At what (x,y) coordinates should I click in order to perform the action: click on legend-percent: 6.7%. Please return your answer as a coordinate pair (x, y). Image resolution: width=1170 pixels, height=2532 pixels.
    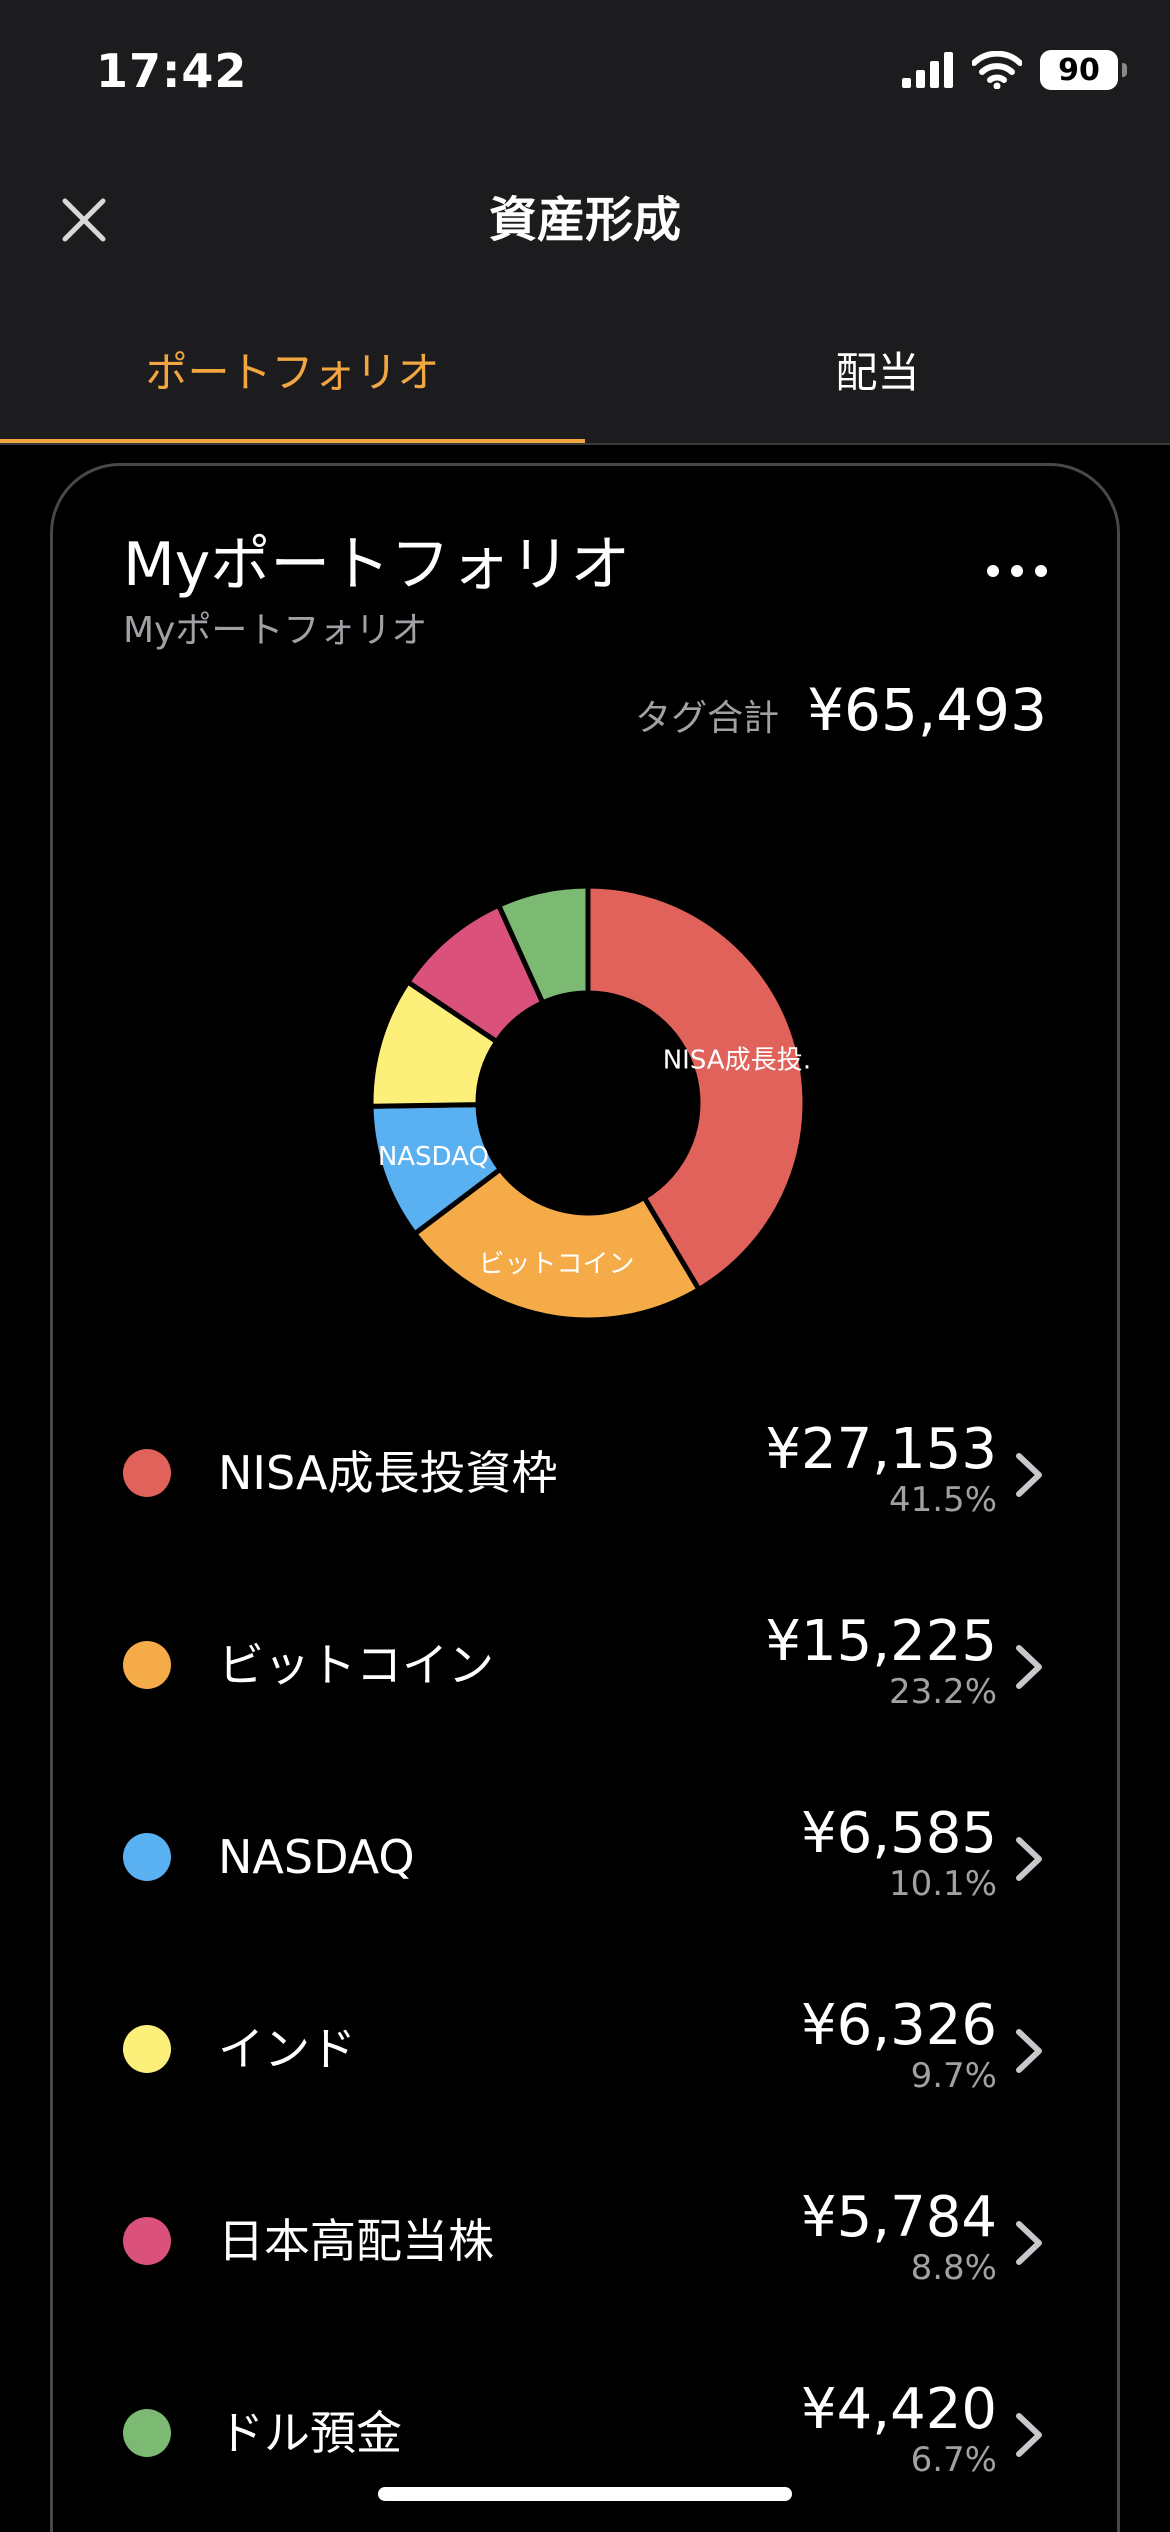
    Looking at the image, I should click on (953, 2460).